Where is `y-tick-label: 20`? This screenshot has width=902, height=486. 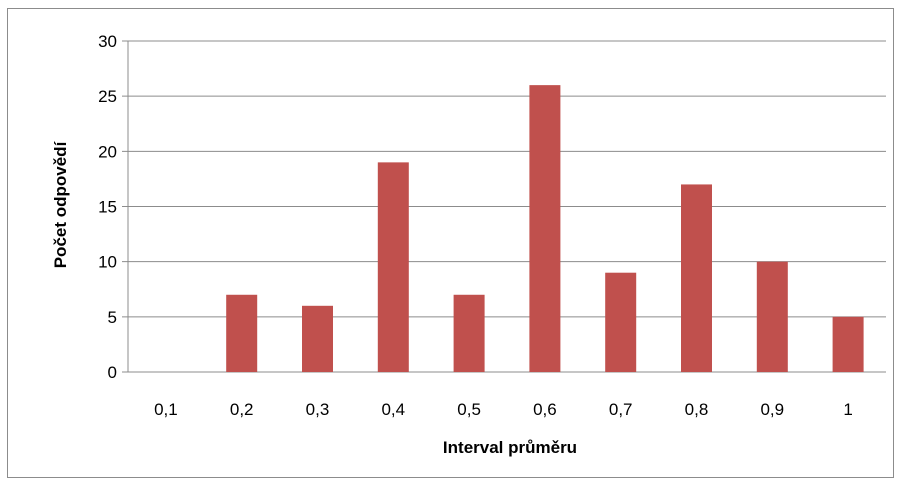
y-tick-label: 20 is located at coordinates (107, 151).